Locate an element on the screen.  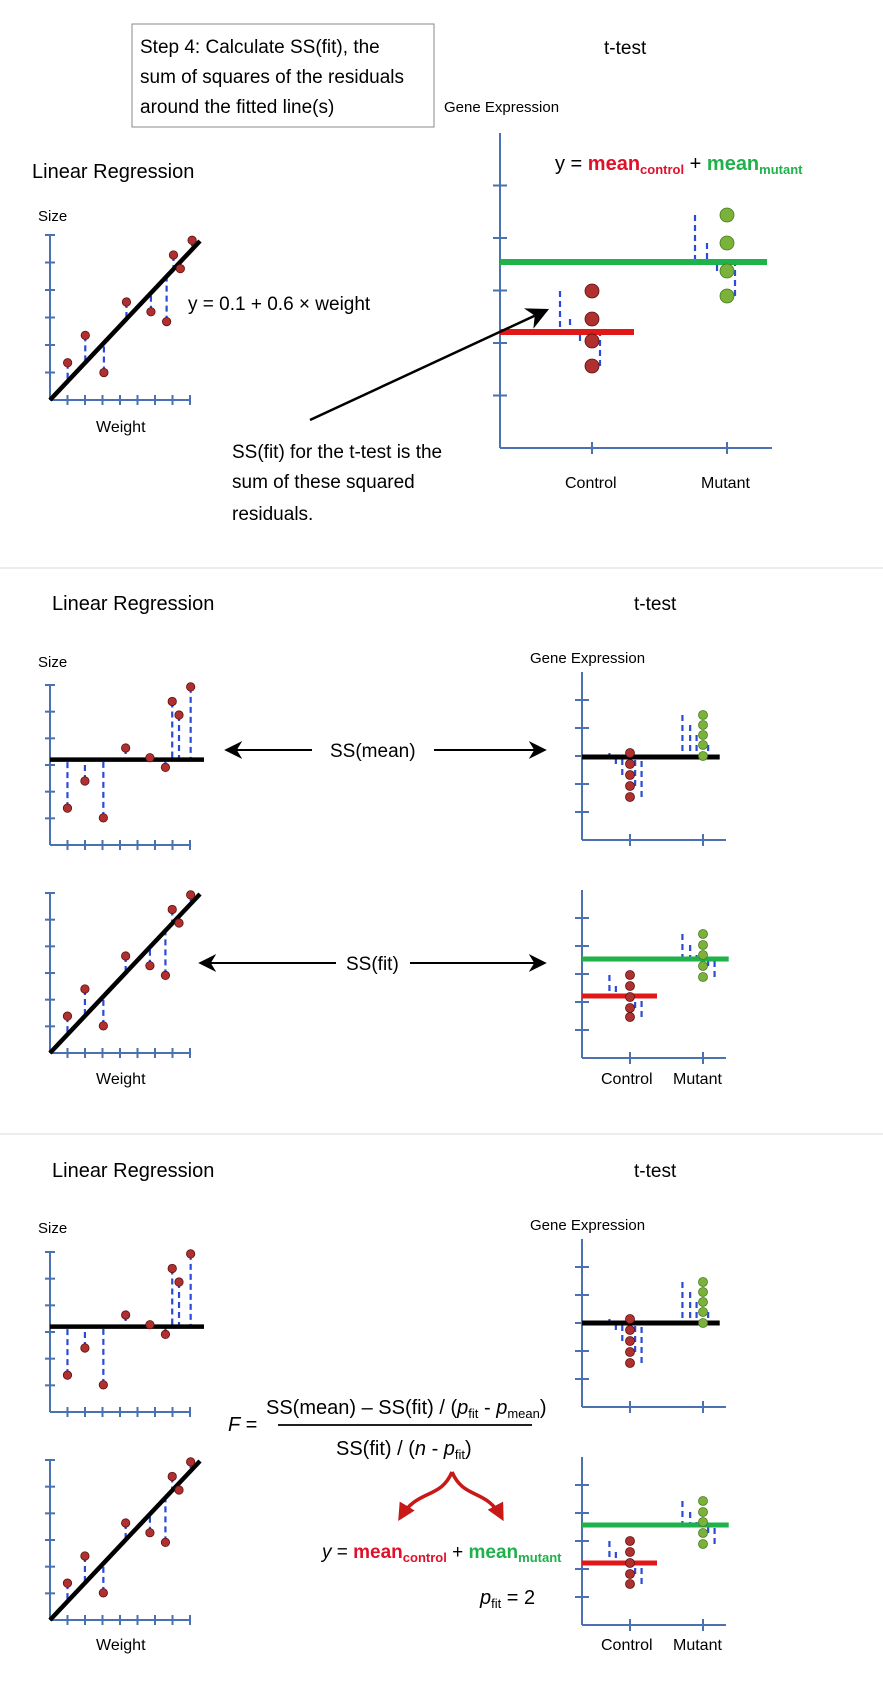
annotation-line: residuals. is located at coordinates (272, 514).